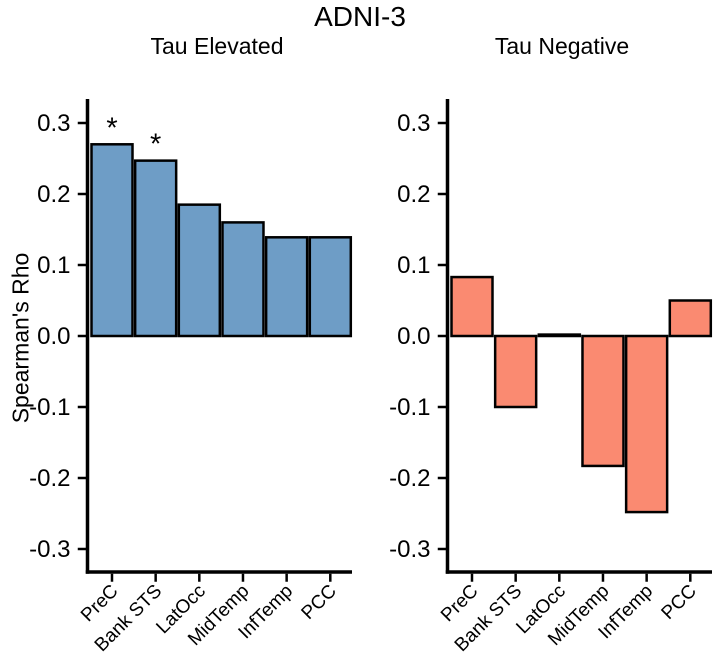 Image resolution: width=720 pixels, height=666 pixels. What do you see at coordinates (562, 46) in the screenshot?
I see `panel-title-tau-negative: Tau Negative` at bounding box center [562, 46].